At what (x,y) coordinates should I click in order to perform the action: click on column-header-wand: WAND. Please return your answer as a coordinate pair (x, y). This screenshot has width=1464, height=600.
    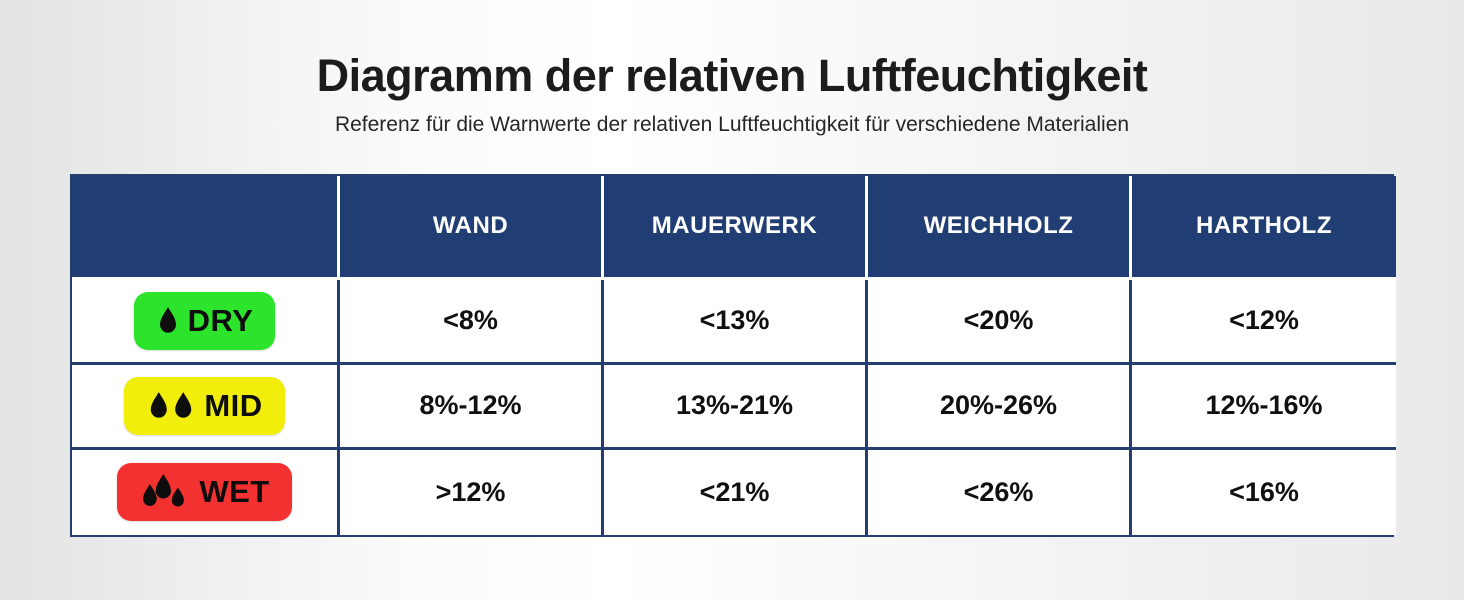
    Looking at the image, I should click on (472, 227).